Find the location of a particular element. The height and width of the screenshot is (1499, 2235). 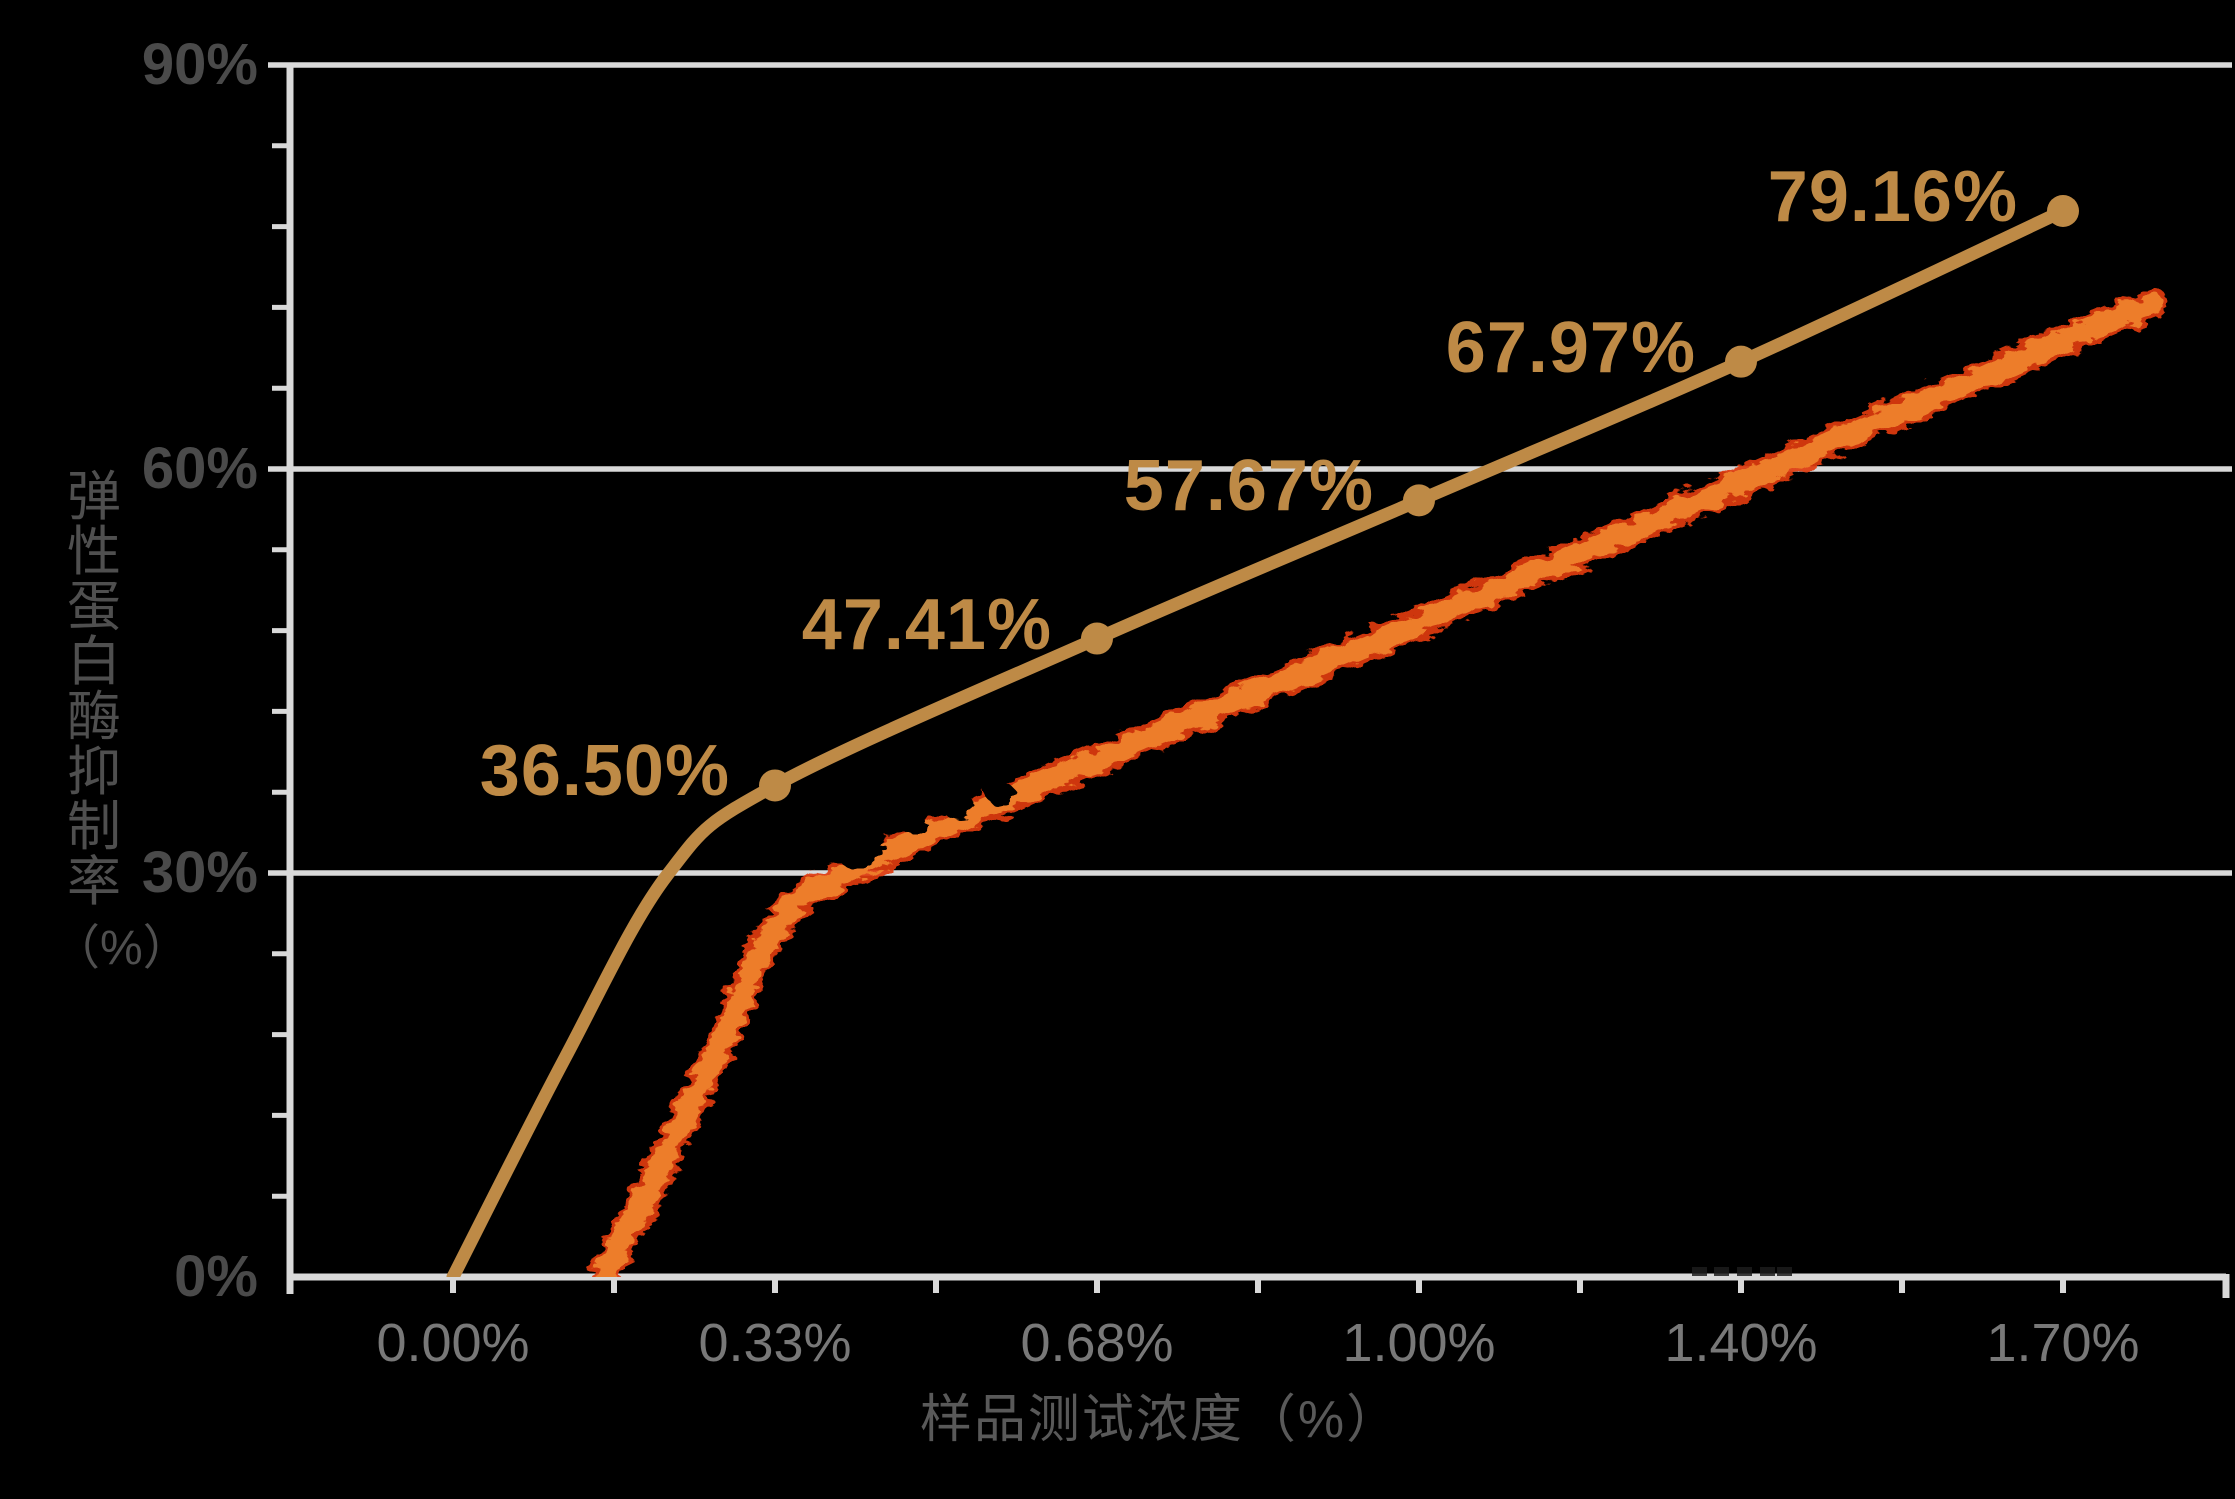

x-tick-label-0.33%: 0.33% is located at coordinates (775, 1343).